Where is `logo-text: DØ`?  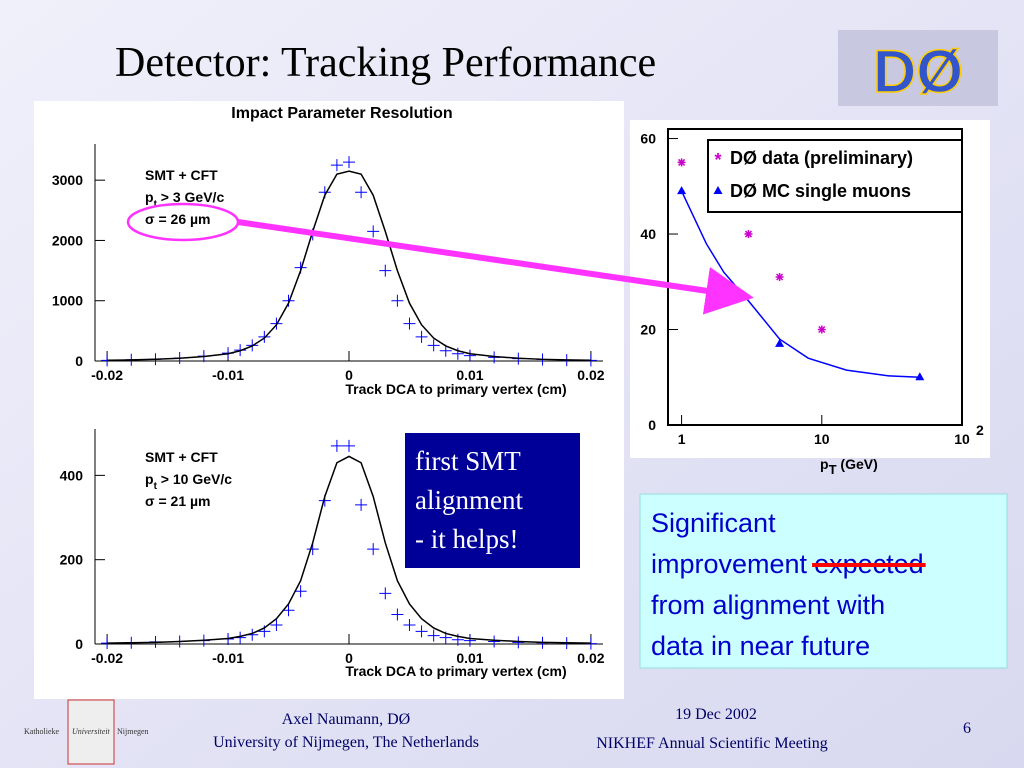 logo-text: DØ is located at coordinates (918, 71).